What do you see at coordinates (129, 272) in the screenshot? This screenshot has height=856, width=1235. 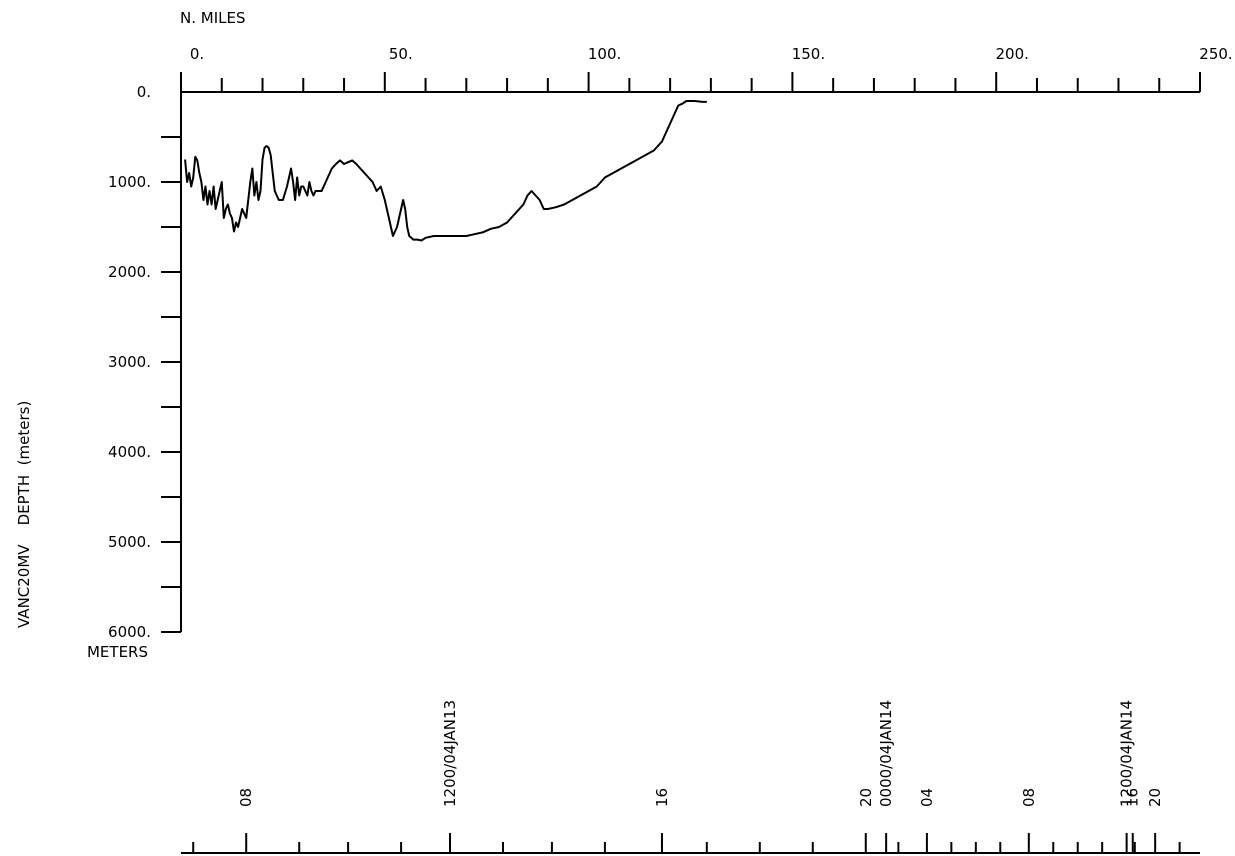 I see `y-axis-tick-label: 2000.` at bounding box center [129, 272].